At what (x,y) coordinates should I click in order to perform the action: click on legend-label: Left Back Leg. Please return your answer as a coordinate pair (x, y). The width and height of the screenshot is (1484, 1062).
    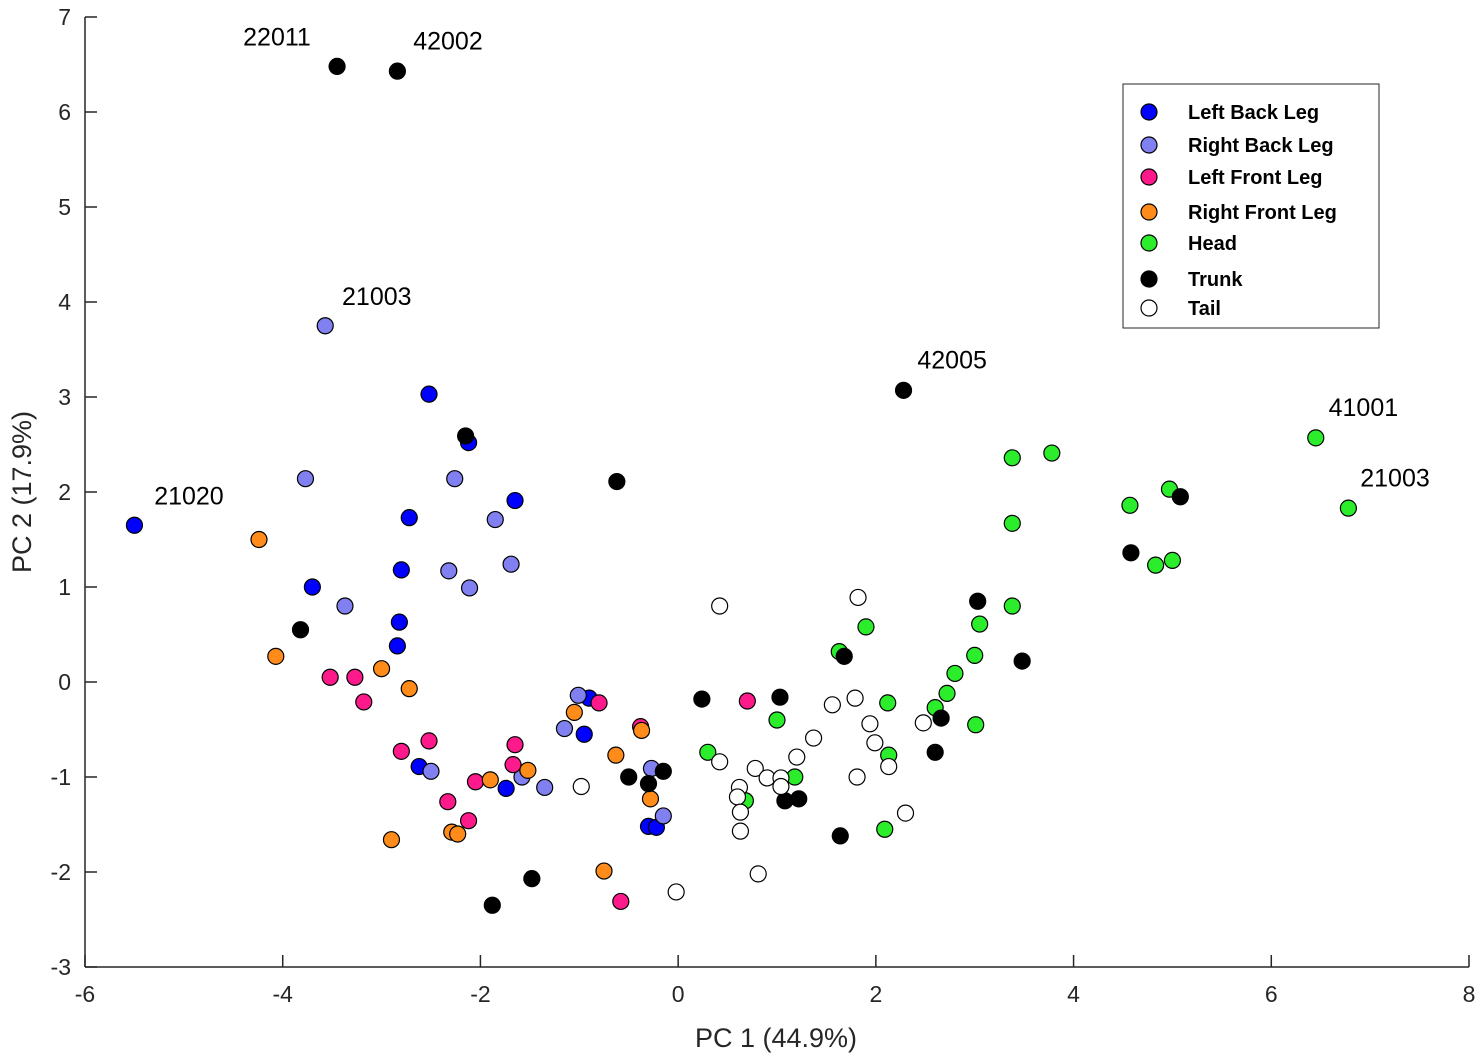
    Looking at the image, I should click on (1253, 113).